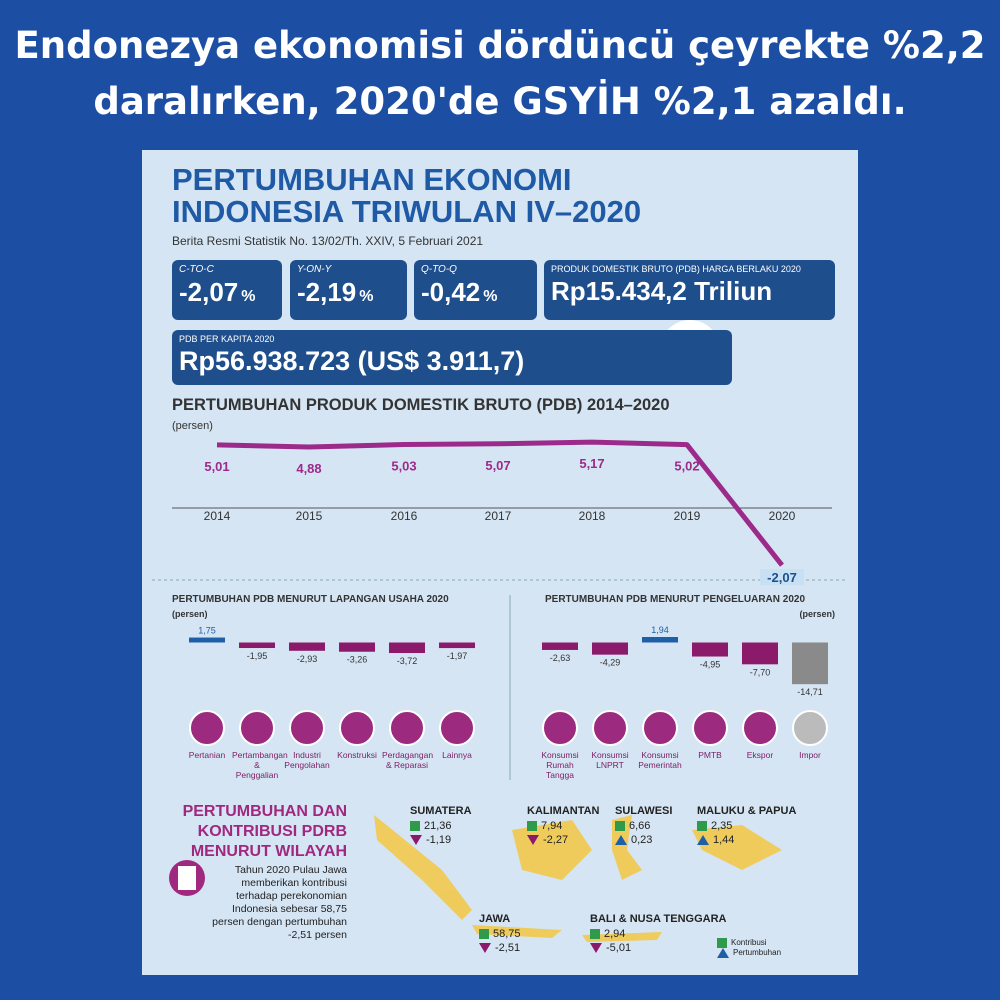 Image resolution: width=1000 pixels, height=1000 pixels. Describe the element at coordinates (810, 692) in the screenshot. I see `value-label: -14,71` at that location.